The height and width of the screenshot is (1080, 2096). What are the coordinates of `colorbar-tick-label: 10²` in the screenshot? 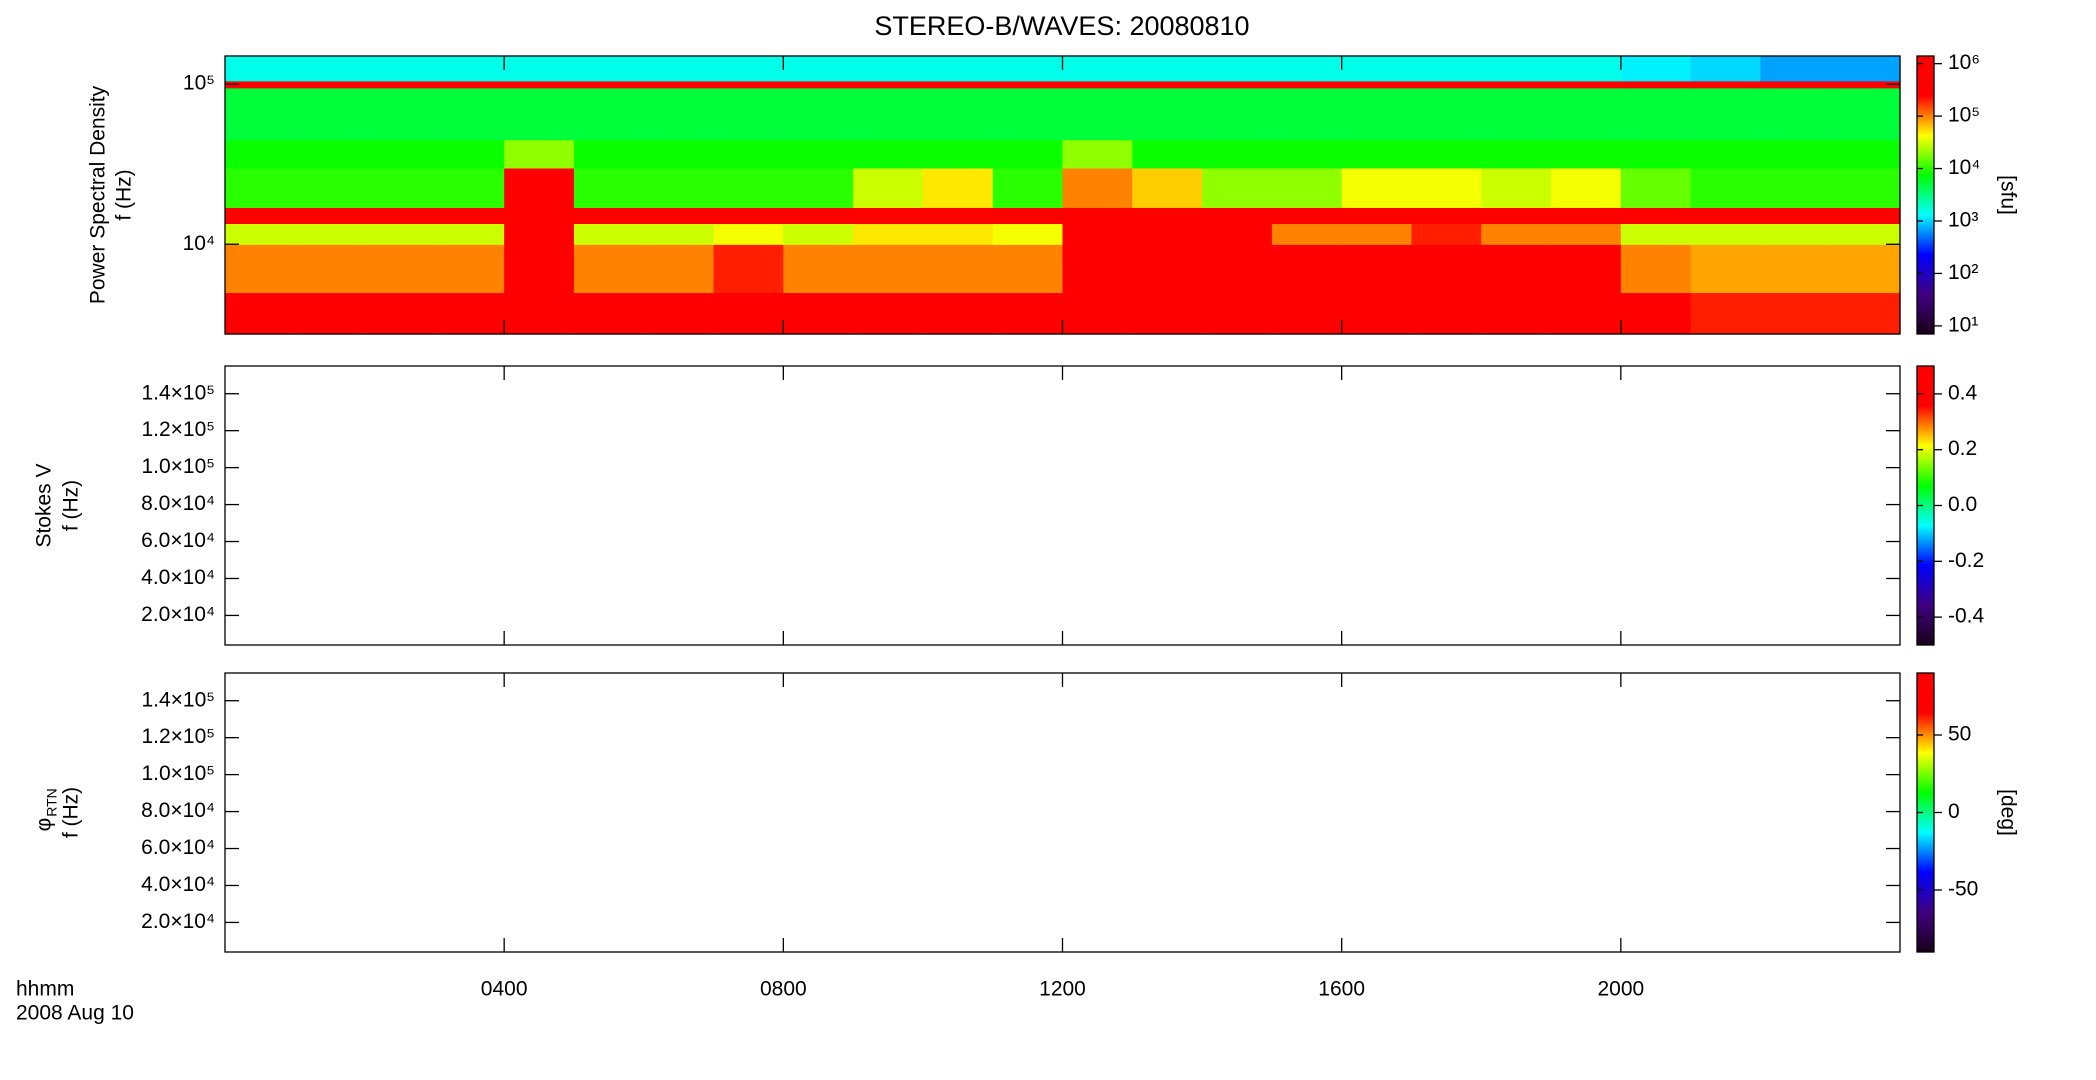 It's located at (1963, 272).